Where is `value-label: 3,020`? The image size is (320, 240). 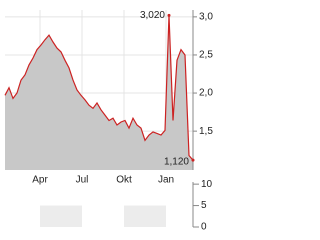 value-label: 3,020 is located at coordinates (152, 15).